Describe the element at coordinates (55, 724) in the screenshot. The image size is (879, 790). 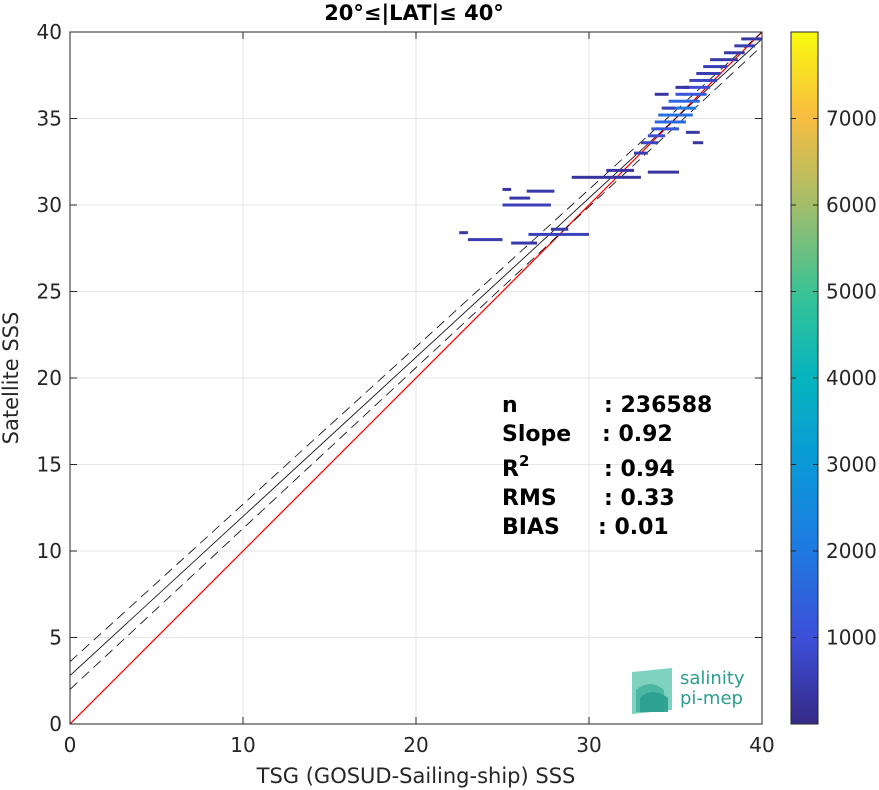
I see `y-tick-label: 0` at that location.